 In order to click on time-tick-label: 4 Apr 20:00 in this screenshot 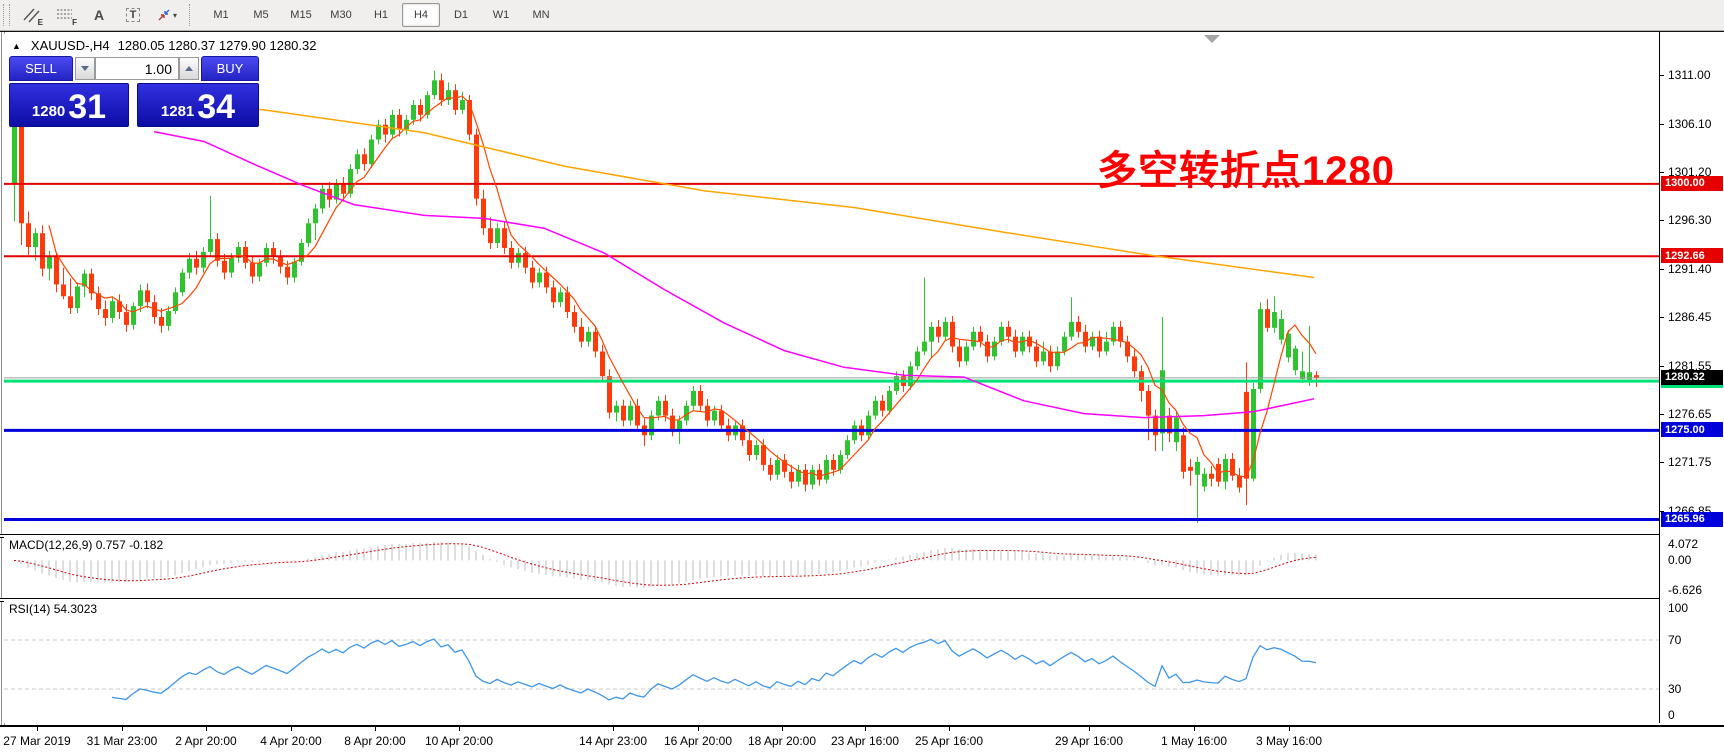, I will do `click(291, 741)`.